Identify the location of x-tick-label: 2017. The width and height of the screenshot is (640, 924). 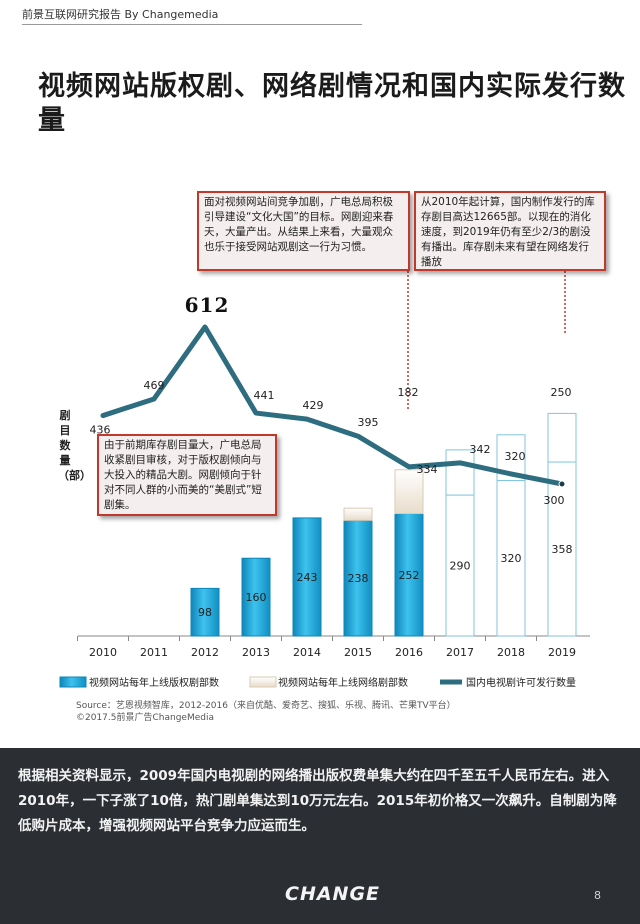
(460, 652).